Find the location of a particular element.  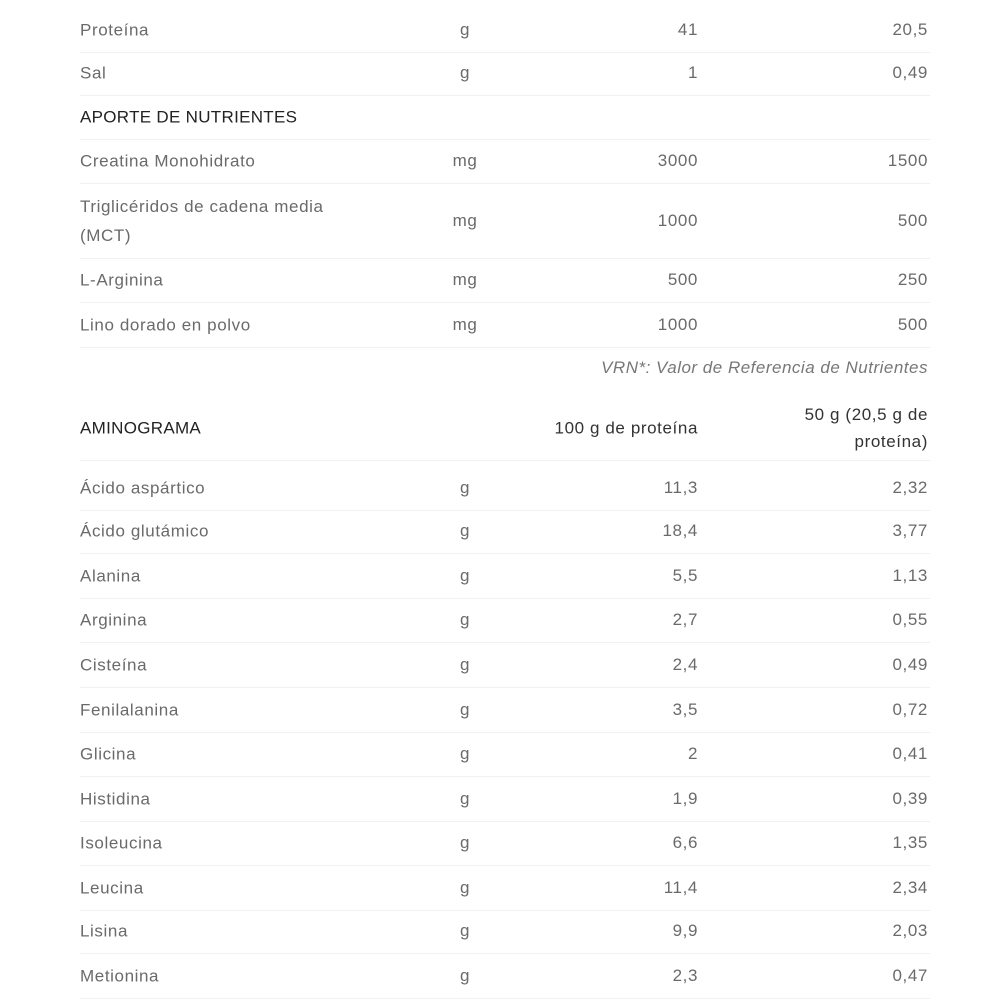

nutrient-name: Leucina is located at coordinates (112, 888).